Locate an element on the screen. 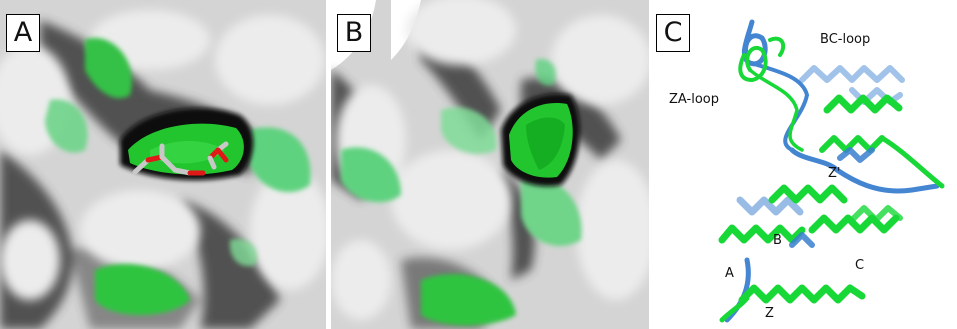 This screenshot has height=329, width=957. za-loop-label: ZA-loop is located at coordinates (694, 99).